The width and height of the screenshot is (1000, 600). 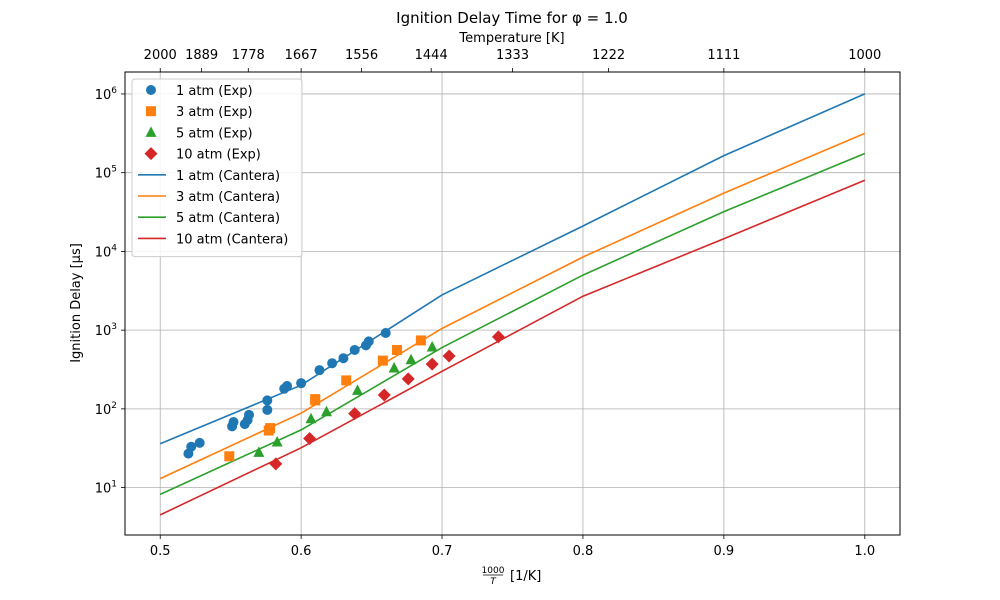 What do you see at coordinates (583, 551) in the screenshot?
I see `x-tick-label: 0.8` at bounding box center [583, 551].